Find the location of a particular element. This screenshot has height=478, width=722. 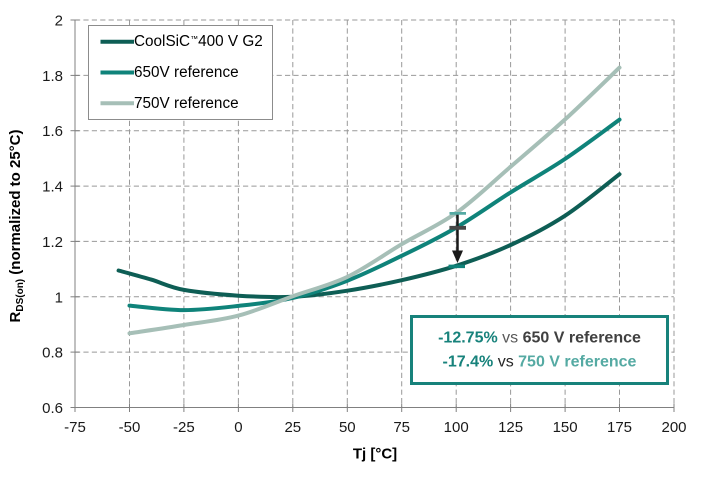

svg-text: 750V reference is located at coordinates (186, 103).